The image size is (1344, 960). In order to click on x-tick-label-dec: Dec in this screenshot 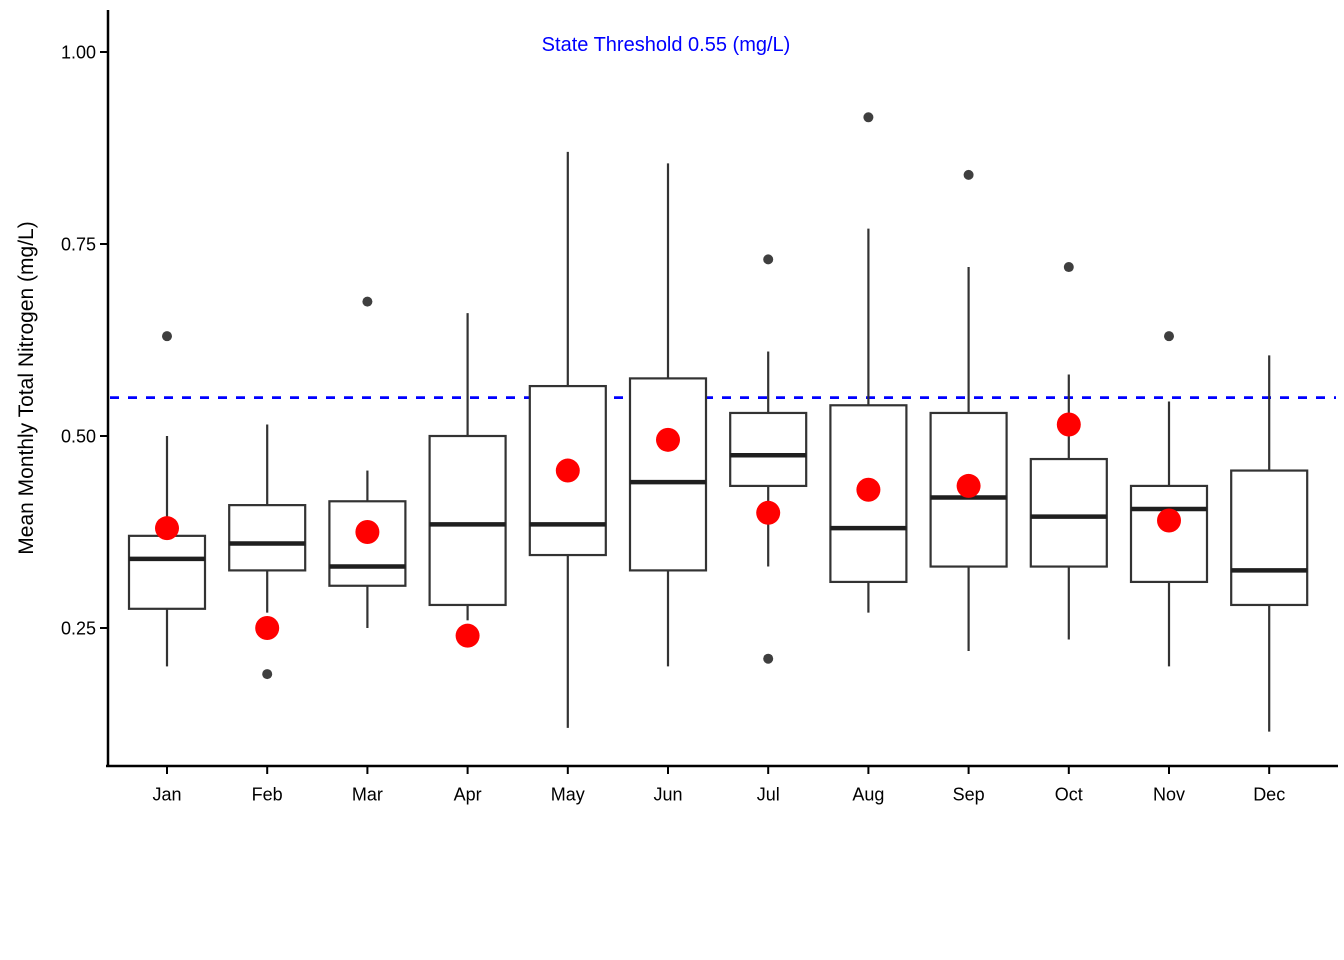, I will do `click(1269, 794)`.